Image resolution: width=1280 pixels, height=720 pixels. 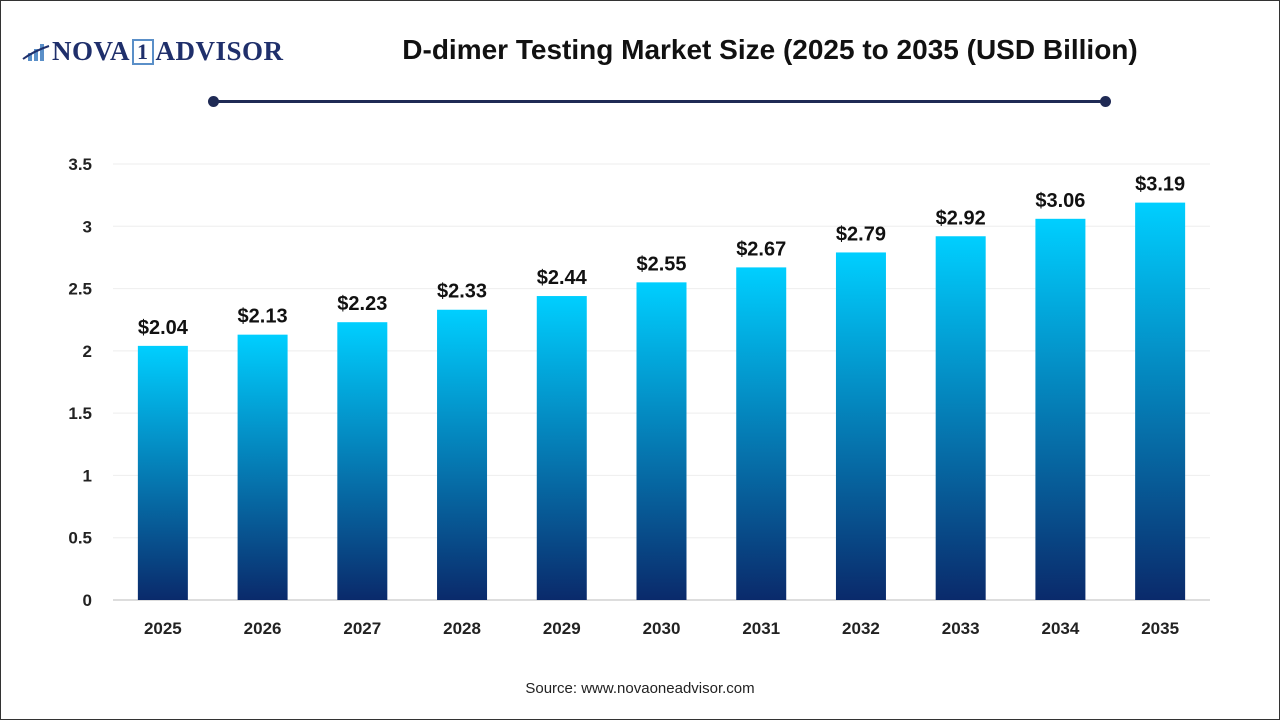 What do you see at coordinates (561, 448) in the screenshot?
I see `bar-2029` at bounding box center [561, 448].